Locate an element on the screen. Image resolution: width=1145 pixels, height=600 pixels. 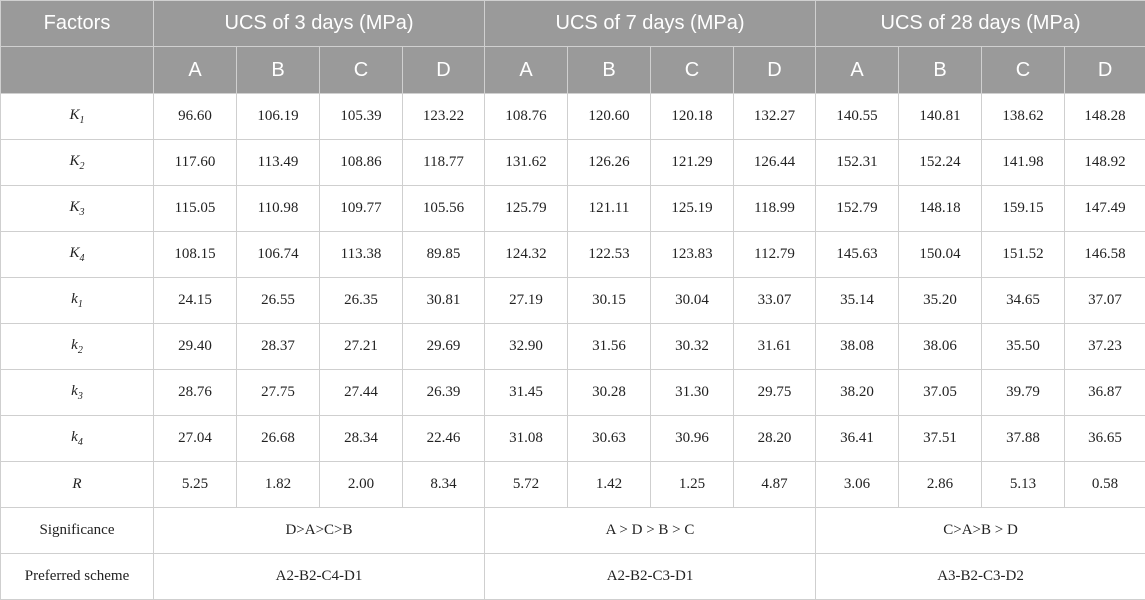
table-cell: 121.29 is located at coordinates (692, 163).